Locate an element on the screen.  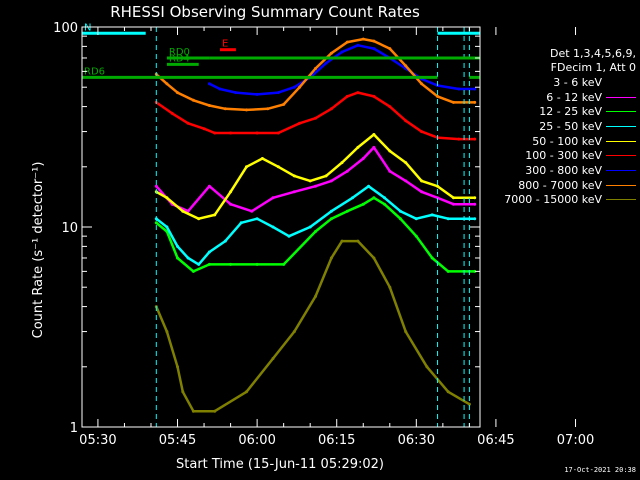
flag-label: RD6 is located at coordinates (94, 71).